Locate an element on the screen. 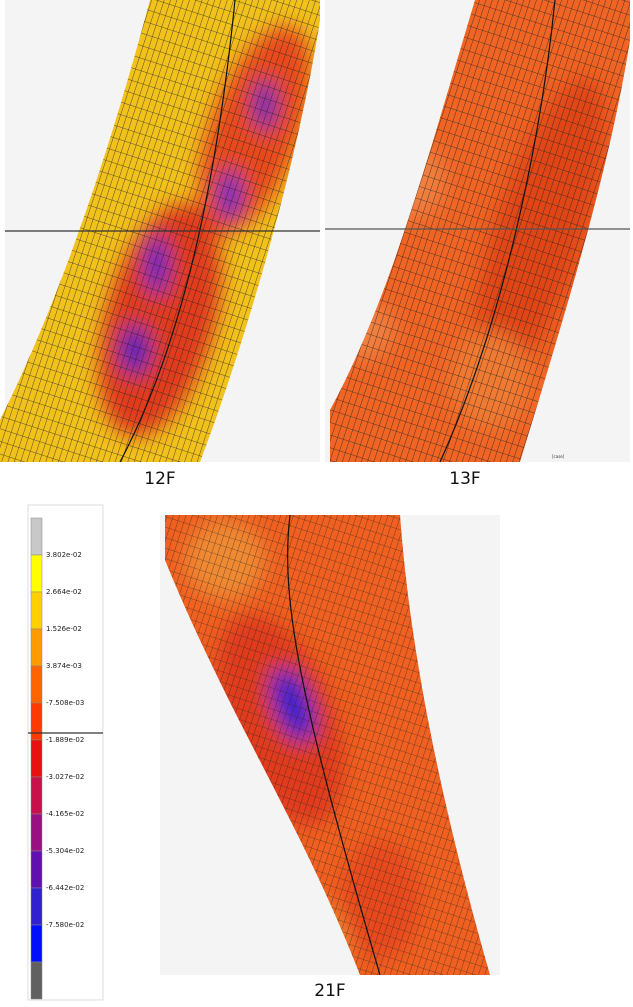 This screenshot has height=1007, width=633. panel-label: 12F is located at coordinates (159, 479).